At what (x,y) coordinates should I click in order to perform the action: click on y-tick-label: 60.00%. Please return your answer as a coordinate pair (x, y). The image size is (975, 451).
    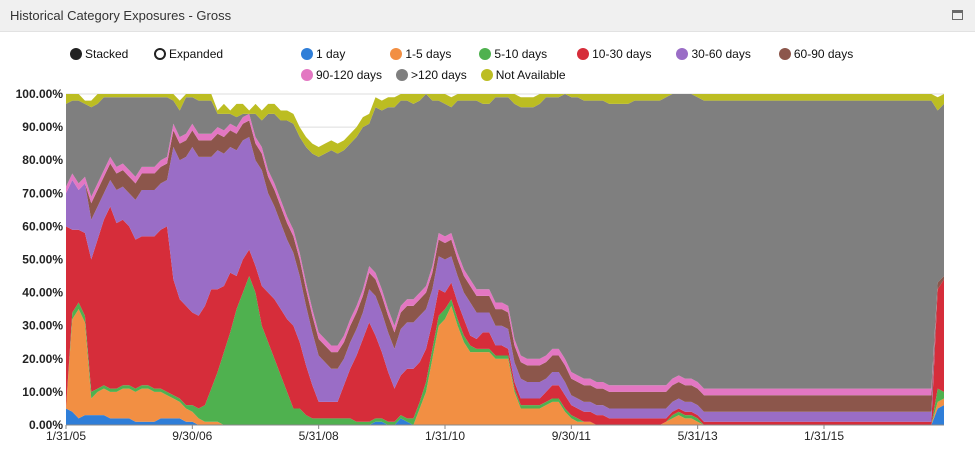
    Looking at the image, I should click on (42, 226).